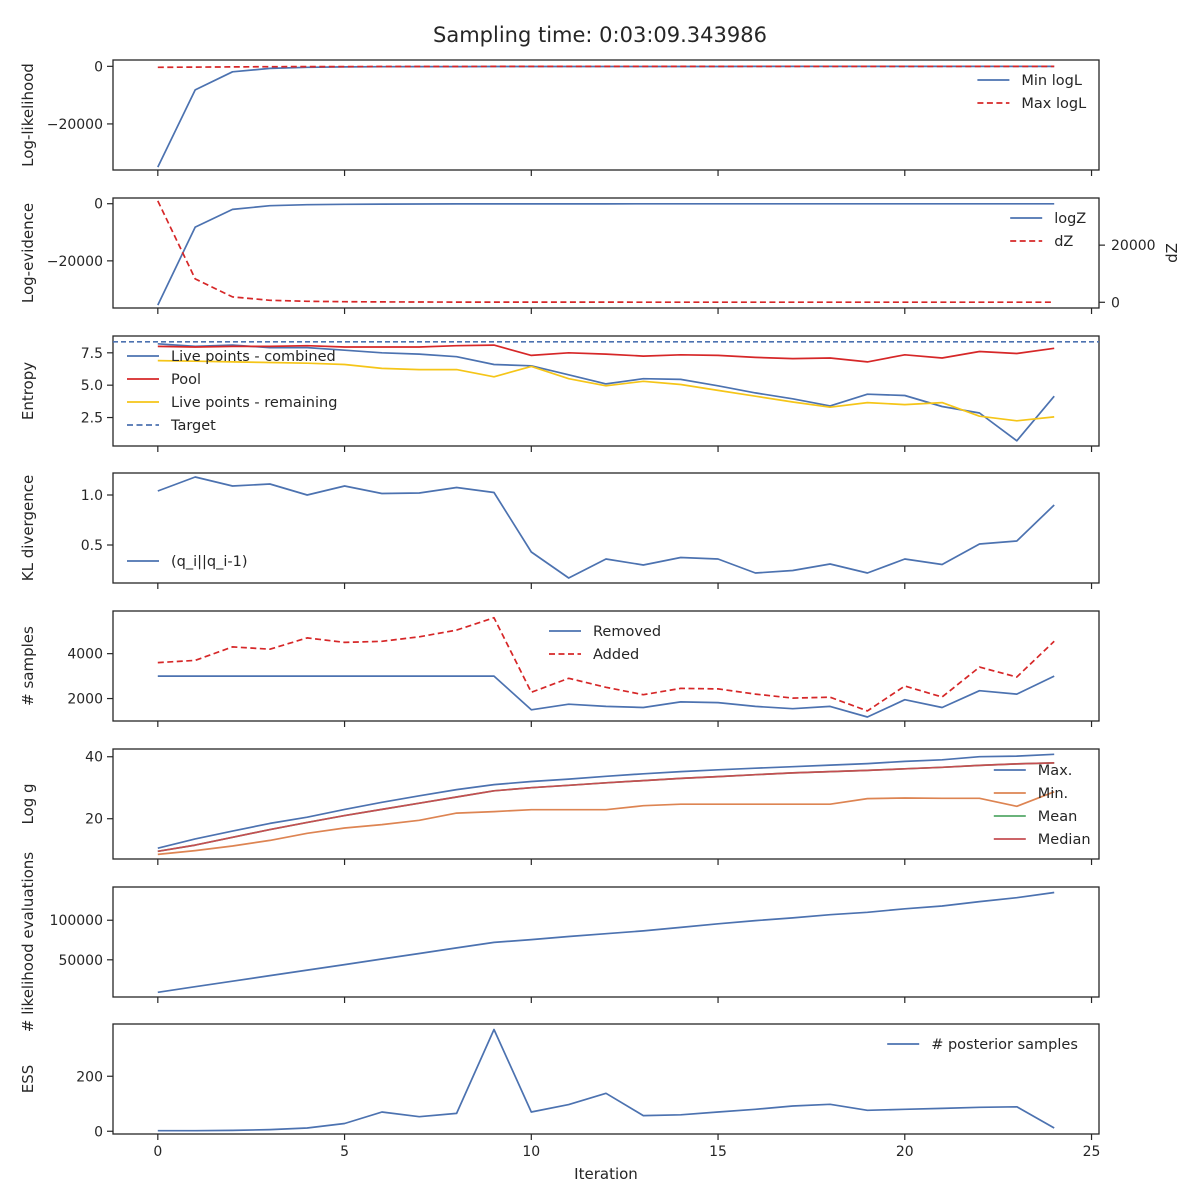 This screenshot has width=1200, height=1200. Describe the element at coordinates (1063, 242) in the screenshot. I see `legend-label: dZ` at that location.